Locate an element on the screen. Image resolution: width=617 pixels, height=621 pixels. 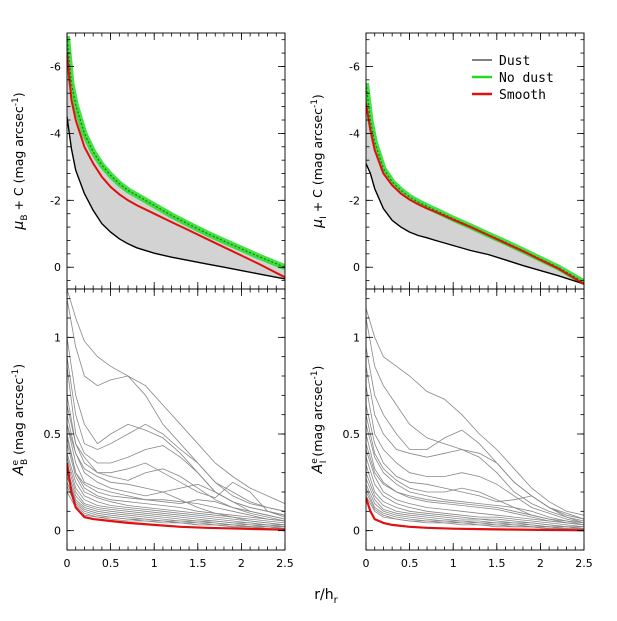
legend-label-nodust: No dust is located at coordinates (526, 78).